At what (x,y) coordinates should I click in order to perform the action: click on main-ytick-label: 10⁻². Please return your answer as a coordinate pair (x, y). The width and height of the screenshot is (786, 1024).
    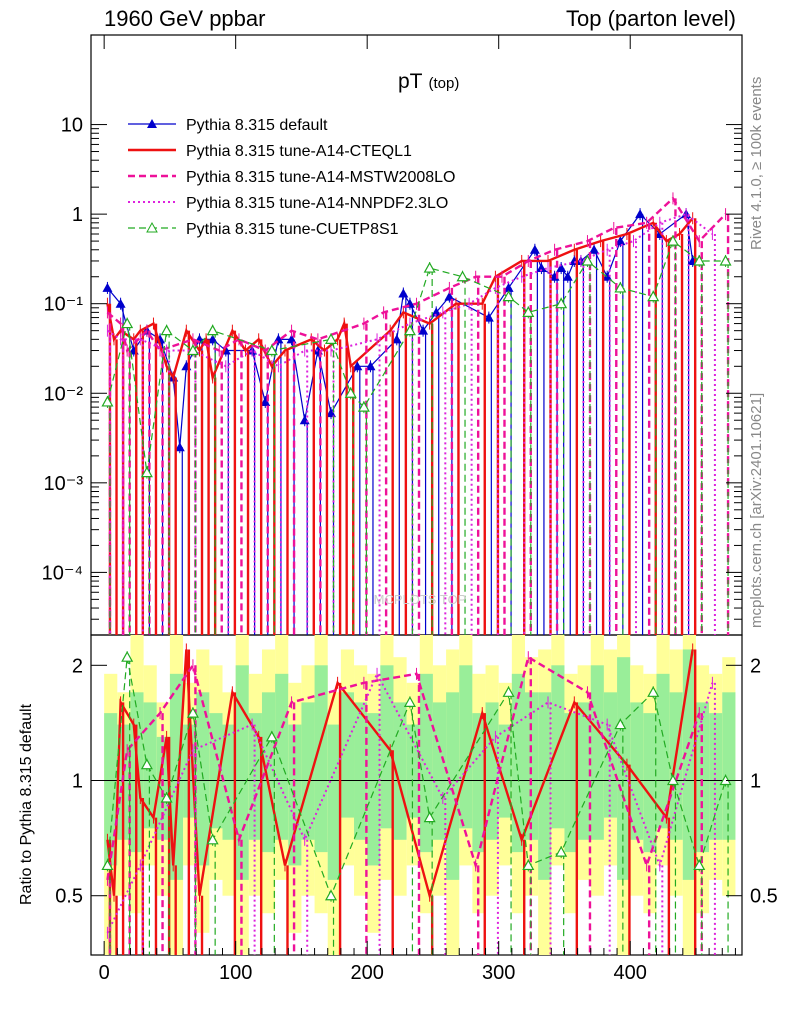
    Looking at the image, I should click on (64, 394).